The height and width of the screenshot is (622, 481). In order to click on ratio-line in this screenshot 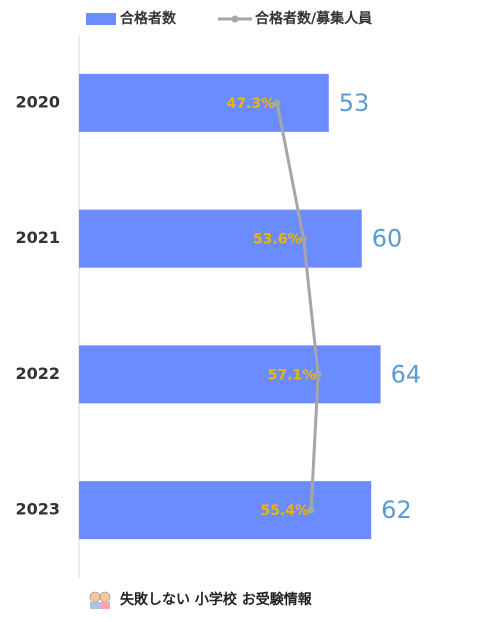, I will do `click(297, 306)`.